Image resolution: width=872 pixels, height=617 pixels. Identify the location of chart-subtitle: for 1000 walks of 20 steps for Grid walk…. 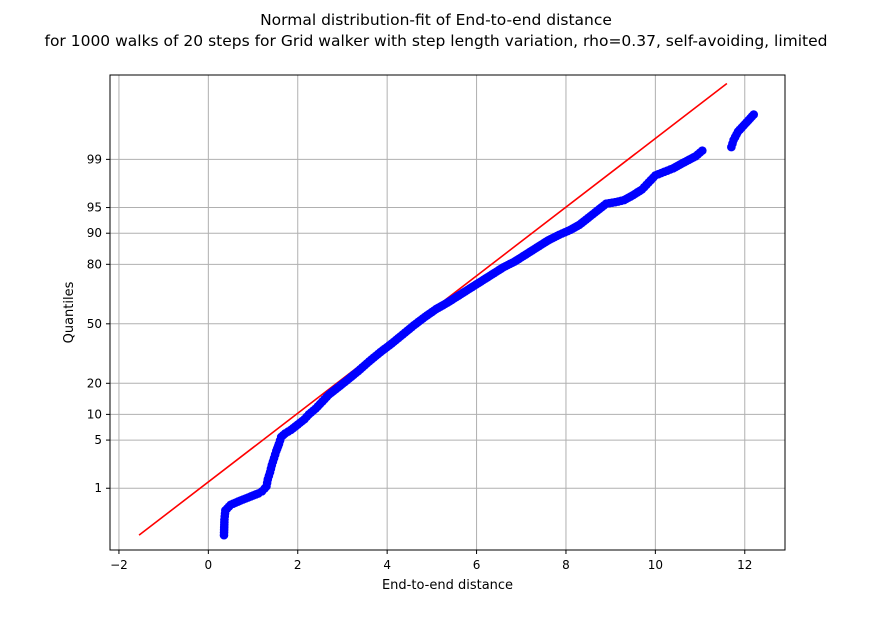
(436, 41).